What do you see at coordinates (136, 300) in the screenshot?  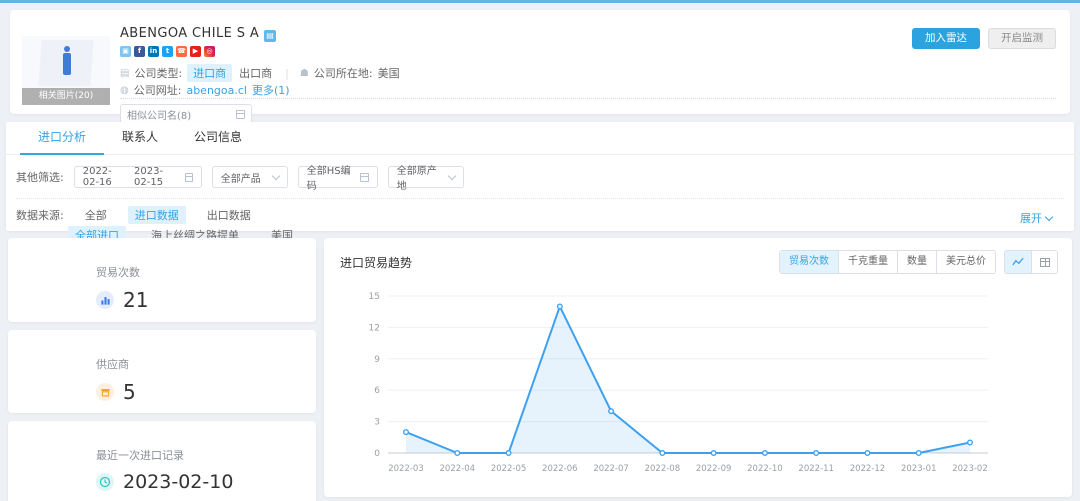 I see `trade-count-value: 21` at bounding box center [136, 300].